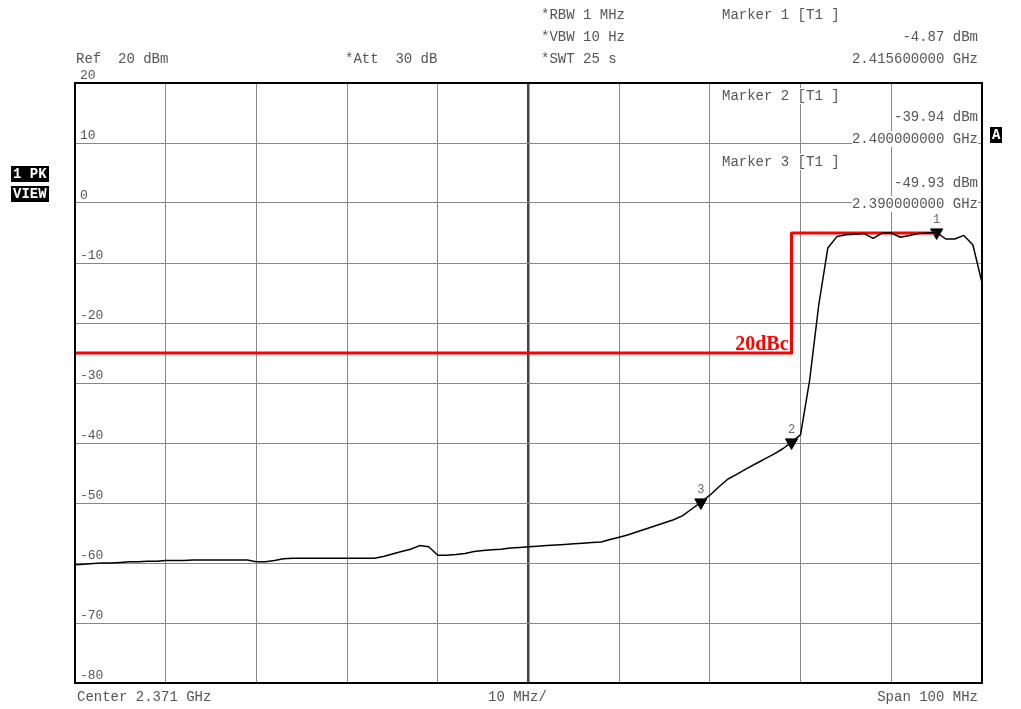 The image size is (1021, 709). What do you see at coordinates (30, 174) in the screenshot?
I see `text: 1 PK` at bounding box center [30, 174].